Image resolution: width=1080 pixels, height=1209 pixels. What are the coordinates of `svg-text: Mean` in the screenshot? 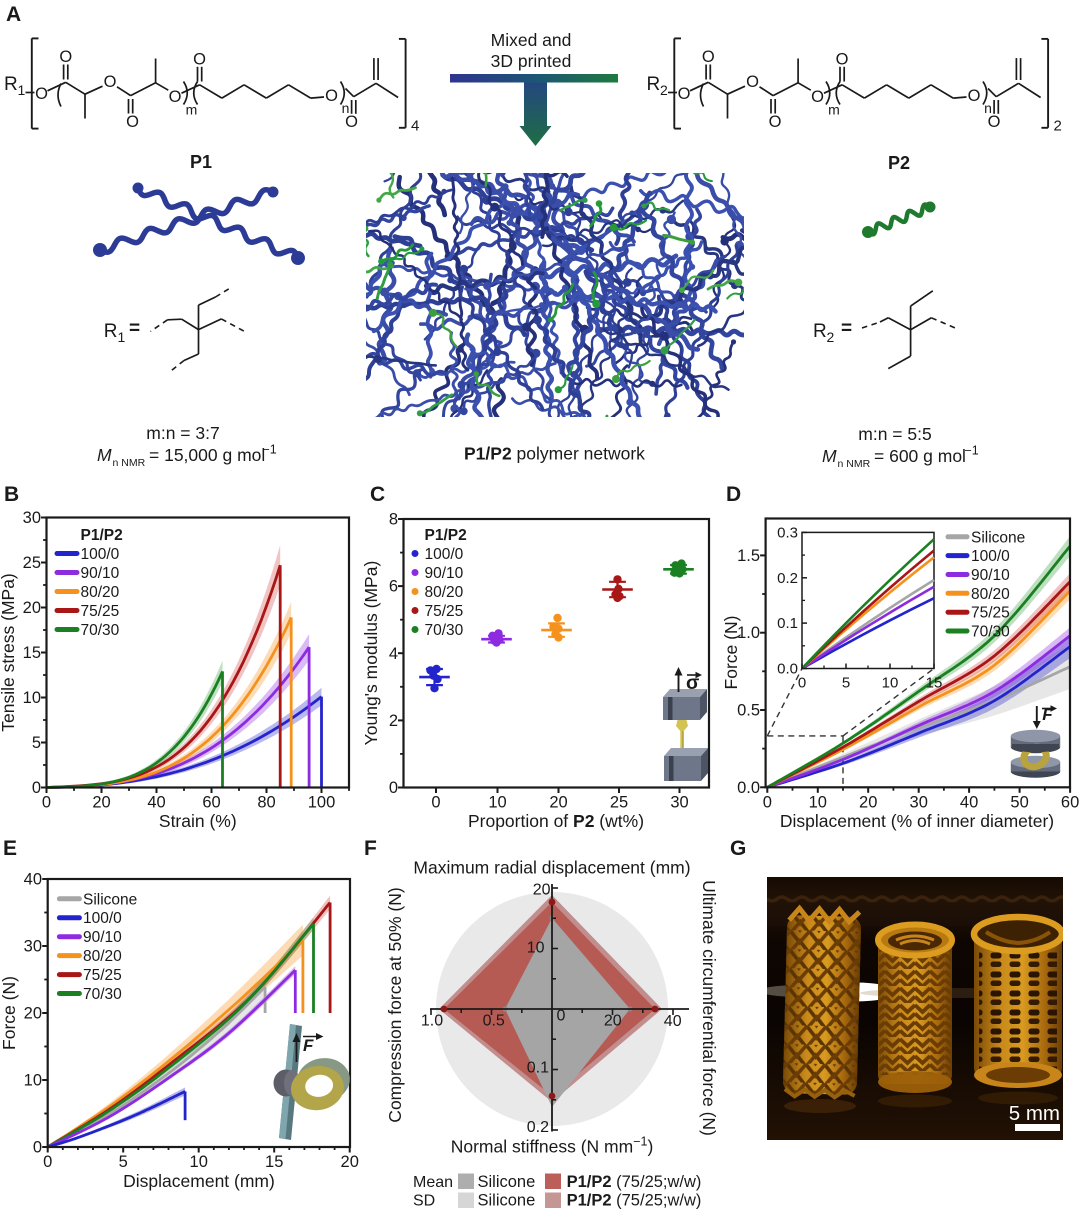 It's located at (433, 1182).